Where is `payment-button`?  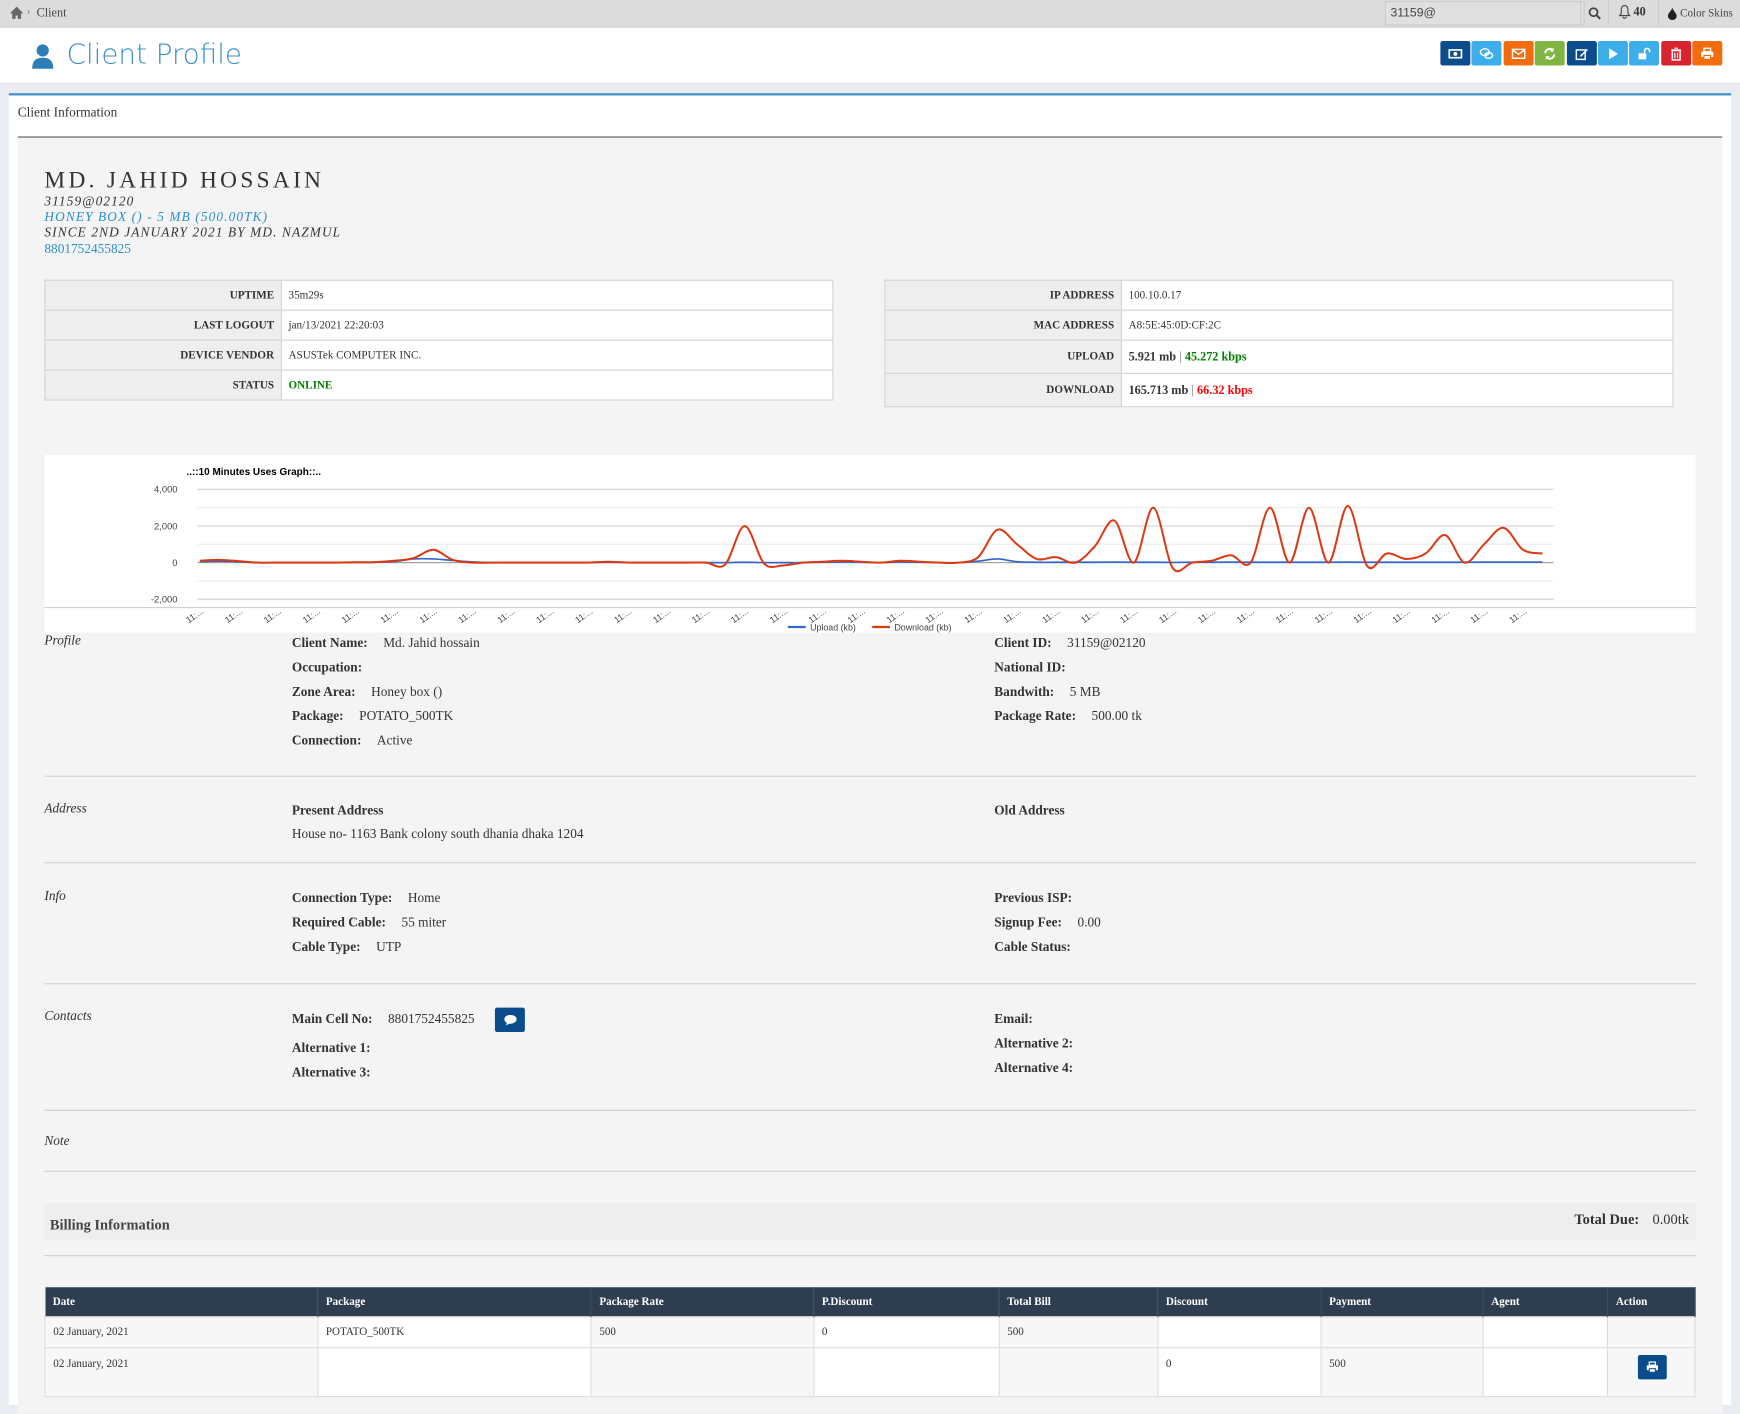 payment-button is located at coordinates (1455, 53).